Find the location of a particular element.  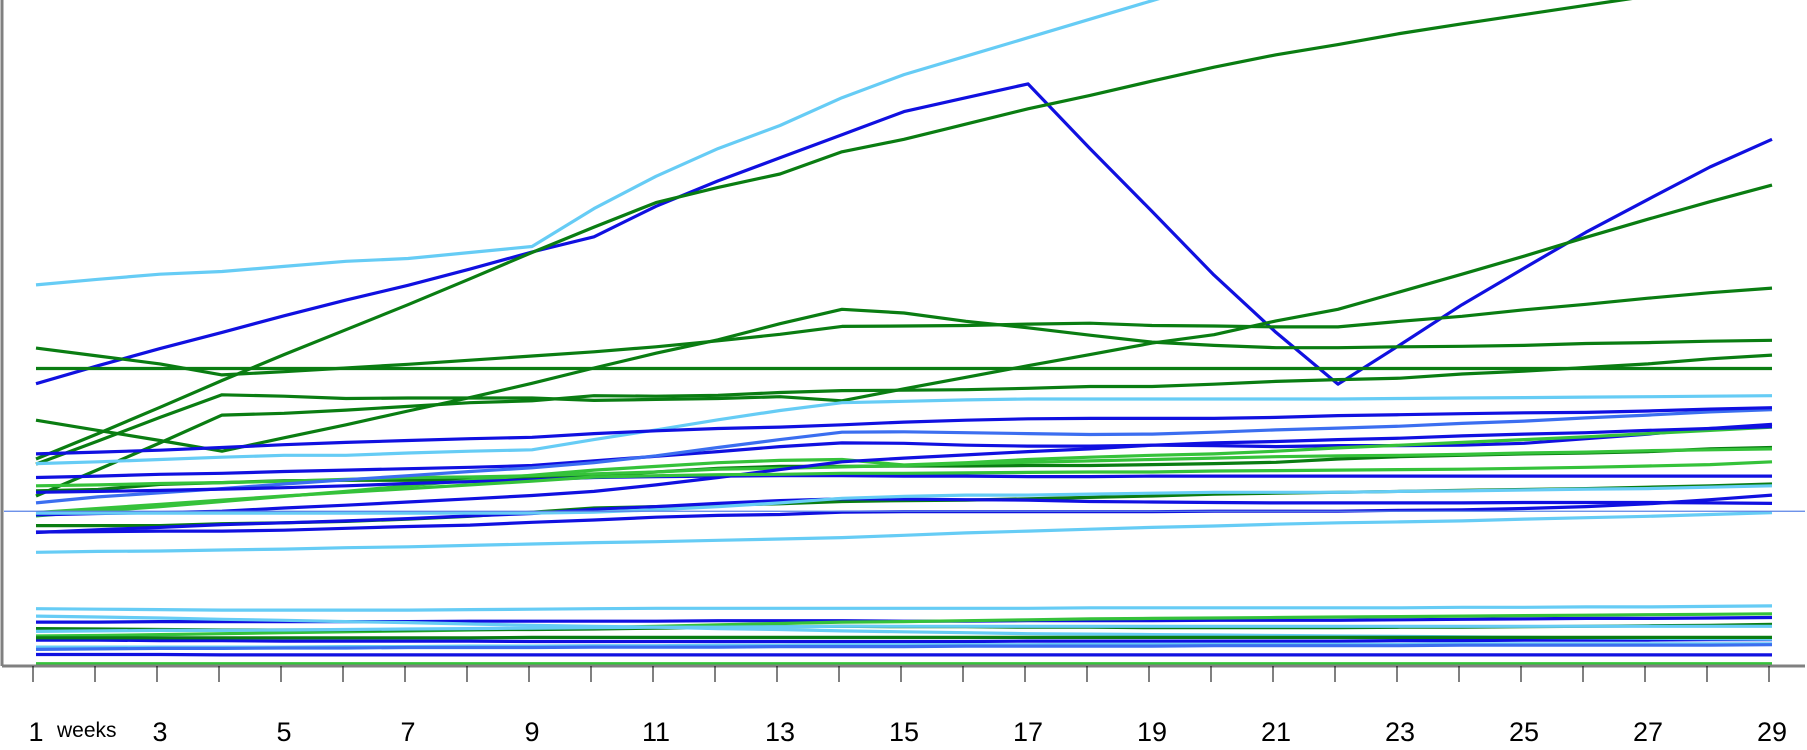

x-axis-tick-labels: 1 3 5 7 9 11 13 15 17 19 21 23 25 27 29 is located at coordinates (907, 732).